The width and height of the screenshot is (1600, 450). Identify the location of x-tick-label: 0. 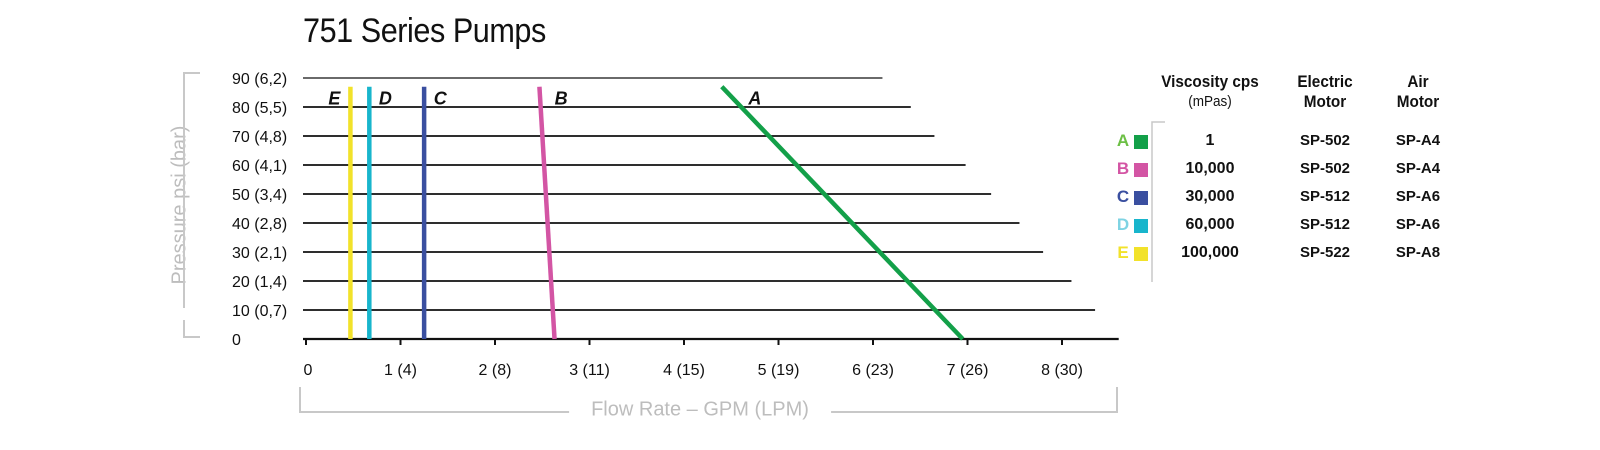
(308, 370).